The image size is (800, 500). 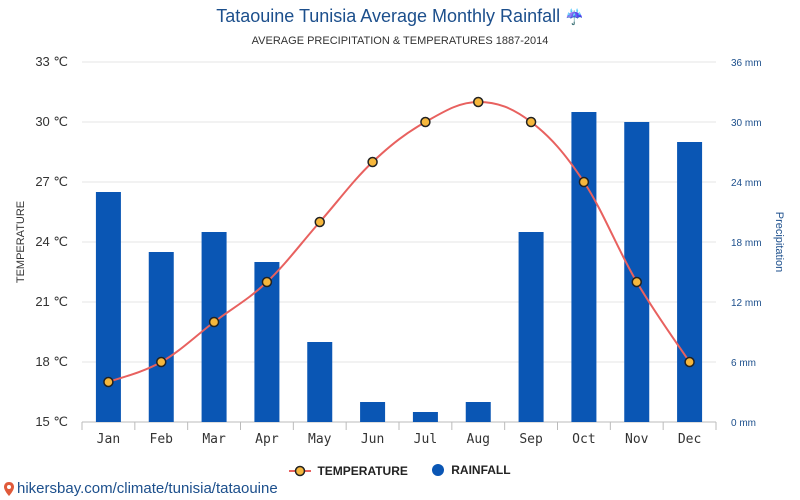 What do you see at coordinates (481, 470) in the screenshot?
I see `legend-label-rainfall: RAINFALL` at bounding box center [481, 470].